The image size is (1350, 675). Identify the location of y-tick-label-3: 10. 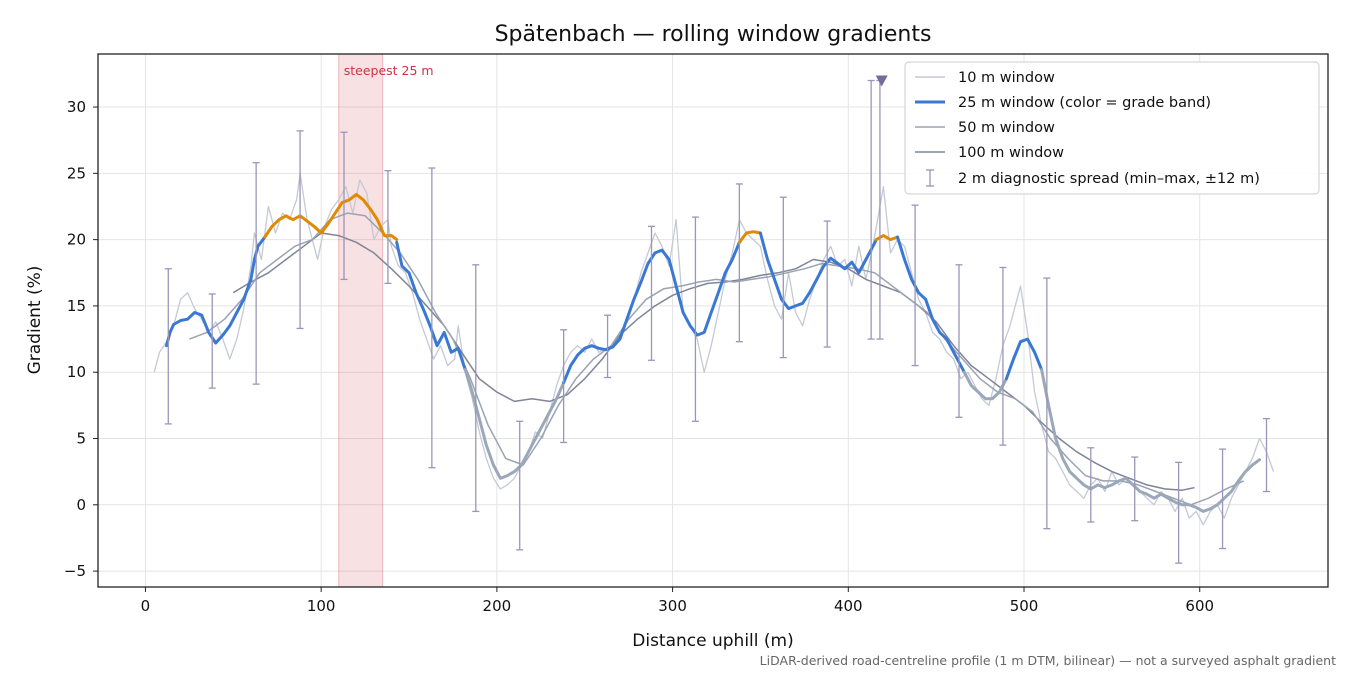
(76, 372).